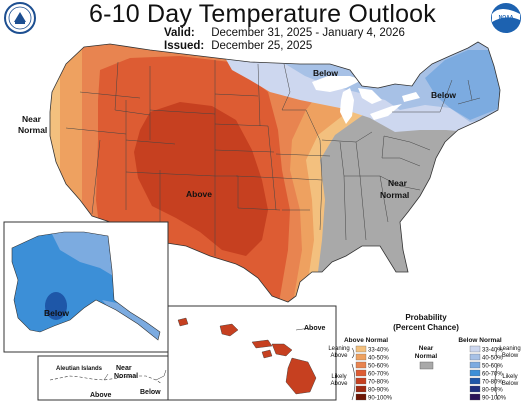 The image size is (525, 405). I want to click on below-northeast-label: Below, so click(443, 95).